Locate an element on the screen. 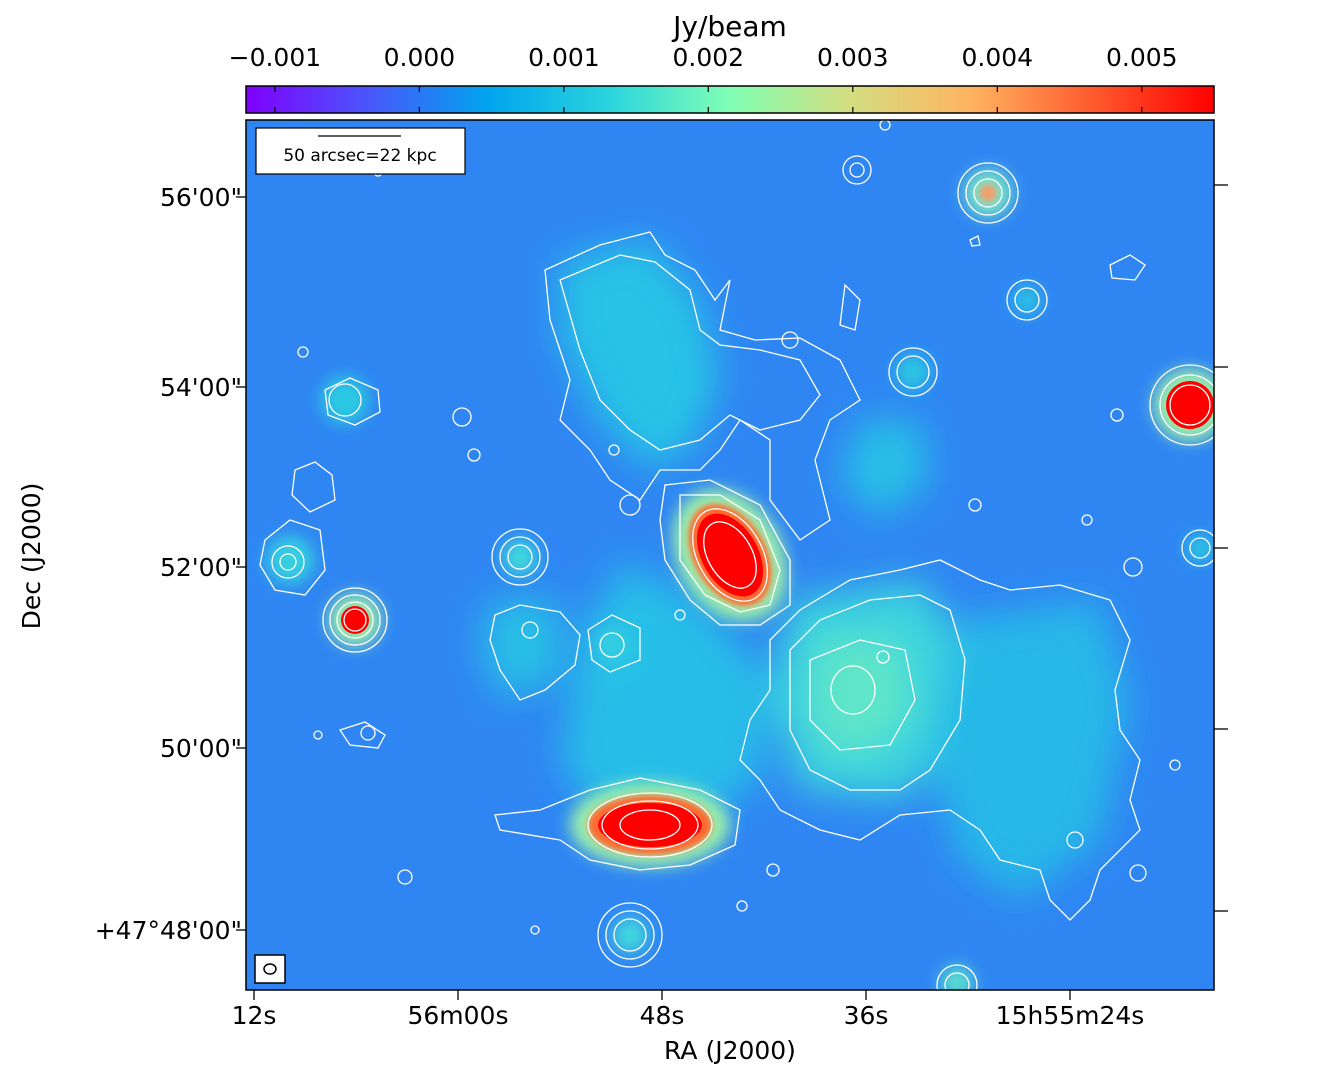 The height and width of the screenshot is (1078, 1331). beam-ellipse is located at coordinates (270, 969).